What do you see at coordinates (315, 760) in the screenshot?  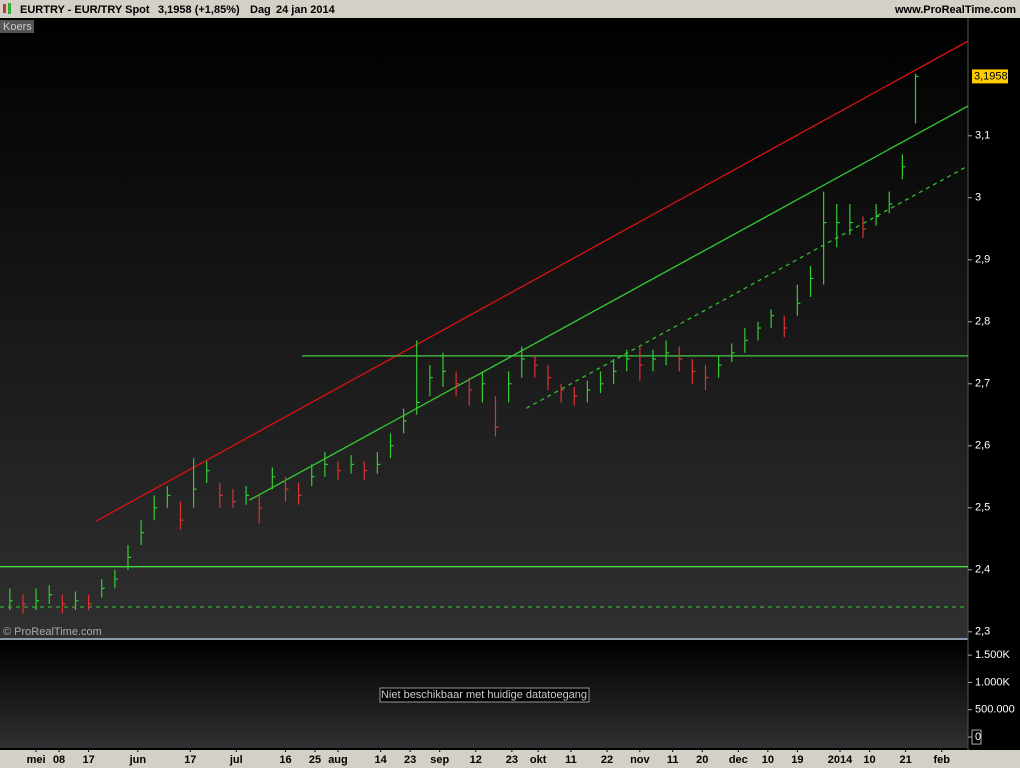 I see `x-tick-label: 25` at bounding box center [315, 760].